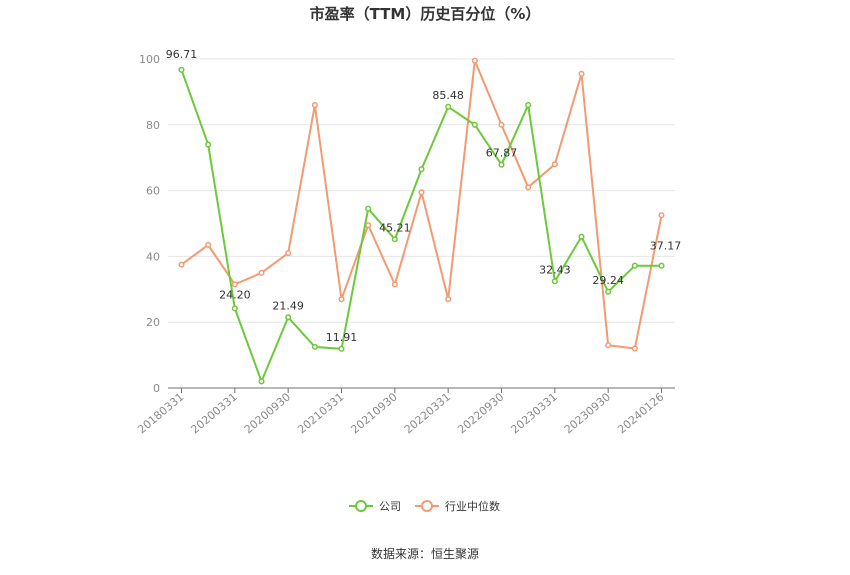 The height and width of the screenshot is (575, 850). I want to click on legend-label: 公司, so click(390, 506).